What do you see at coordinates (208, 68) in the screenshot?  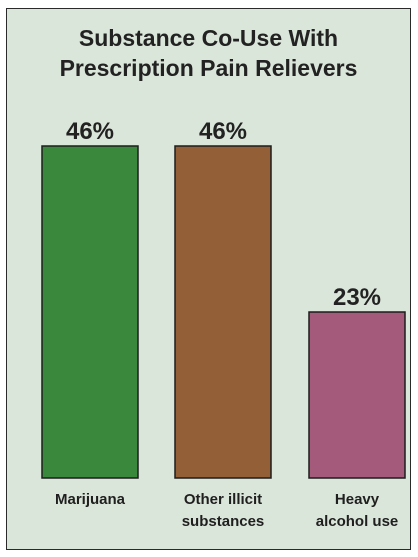 I see `chart-title-line-2: Prescription Pain Relievers` at bounding box center [208, 68].